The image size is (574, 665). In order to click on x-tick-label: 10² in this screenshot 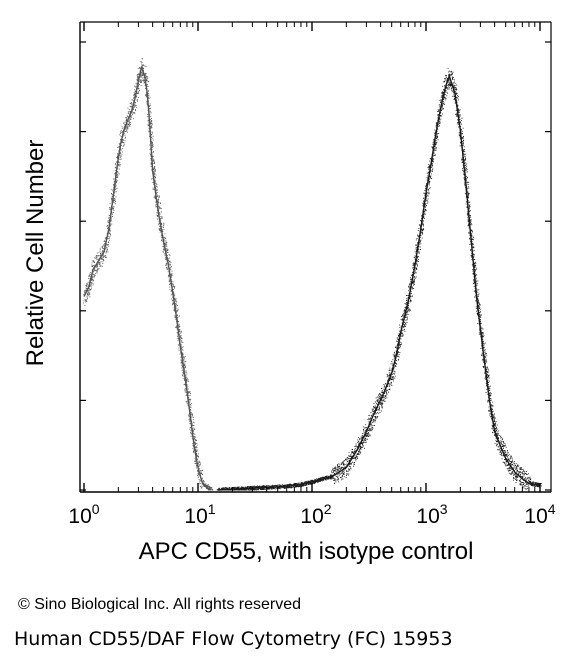, I will do `click(315, 514)`.